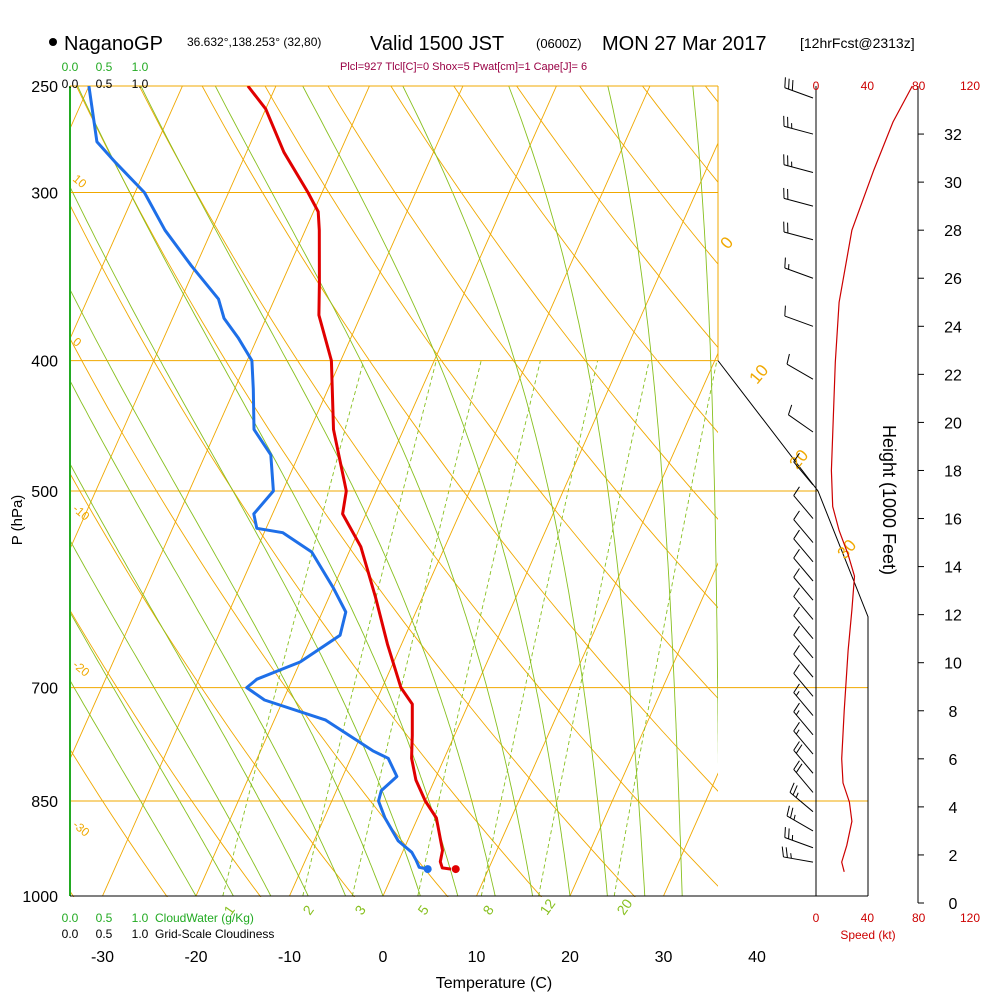  Describe the element at coordinates (953, 471) in the screenshot. I see `height-tick-label: 18` at that location.